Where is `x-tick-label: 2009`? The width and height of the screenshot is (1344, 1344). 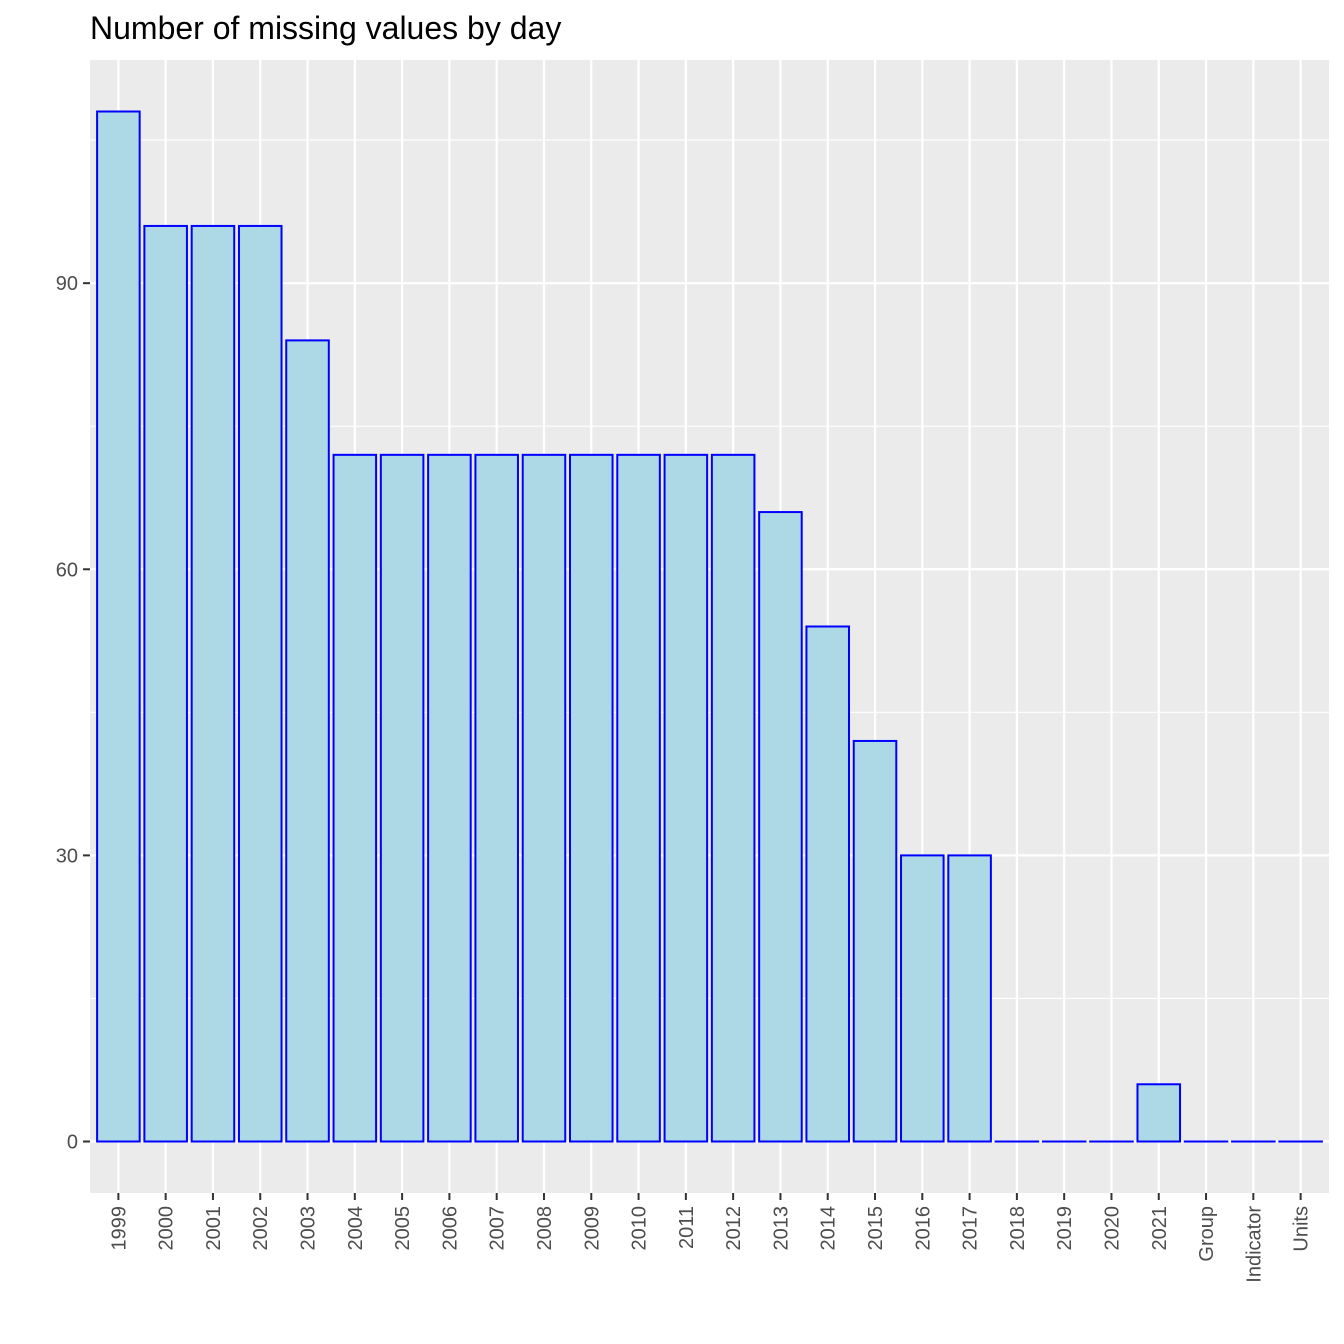 x-tick-label: 2009 is located at coordinates (592, 1228).